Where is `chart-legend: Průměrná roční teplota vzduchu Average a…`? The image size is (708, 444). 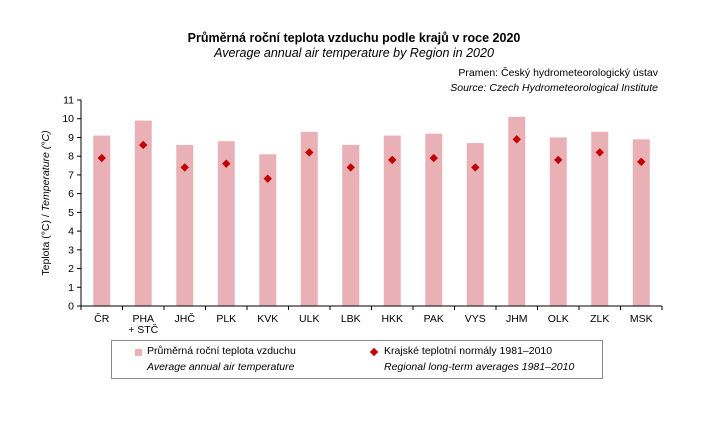 chart-legend: Průměrná roční teplota vzduchu Average a… is located at coordinates (357, 359).